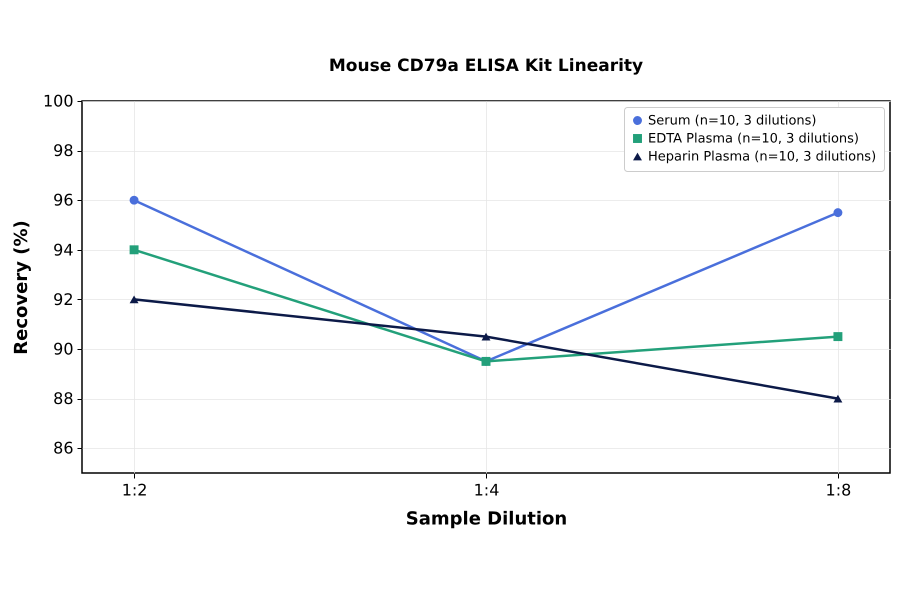  What do you see at coordinates (63, 250) in the screenshot?
I see `y-tick-label: 94` at bounding box center [63, 250].